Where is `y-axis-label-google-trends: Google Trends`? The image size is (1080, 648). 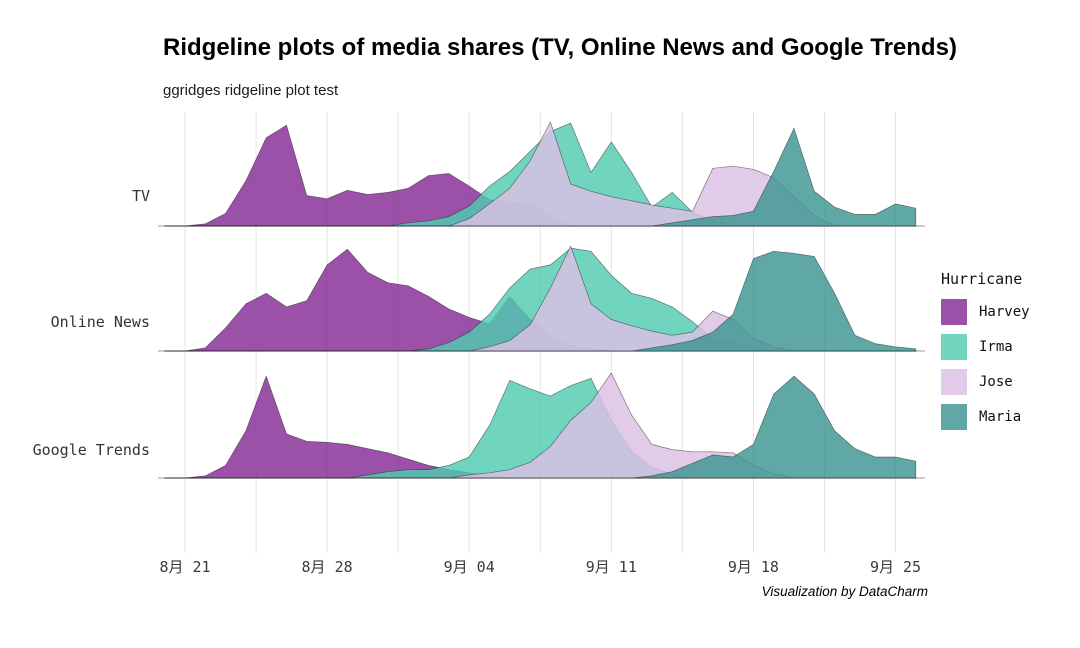 y-axis-label-google-trends: Google Trends is located at coordinates (91, 450).